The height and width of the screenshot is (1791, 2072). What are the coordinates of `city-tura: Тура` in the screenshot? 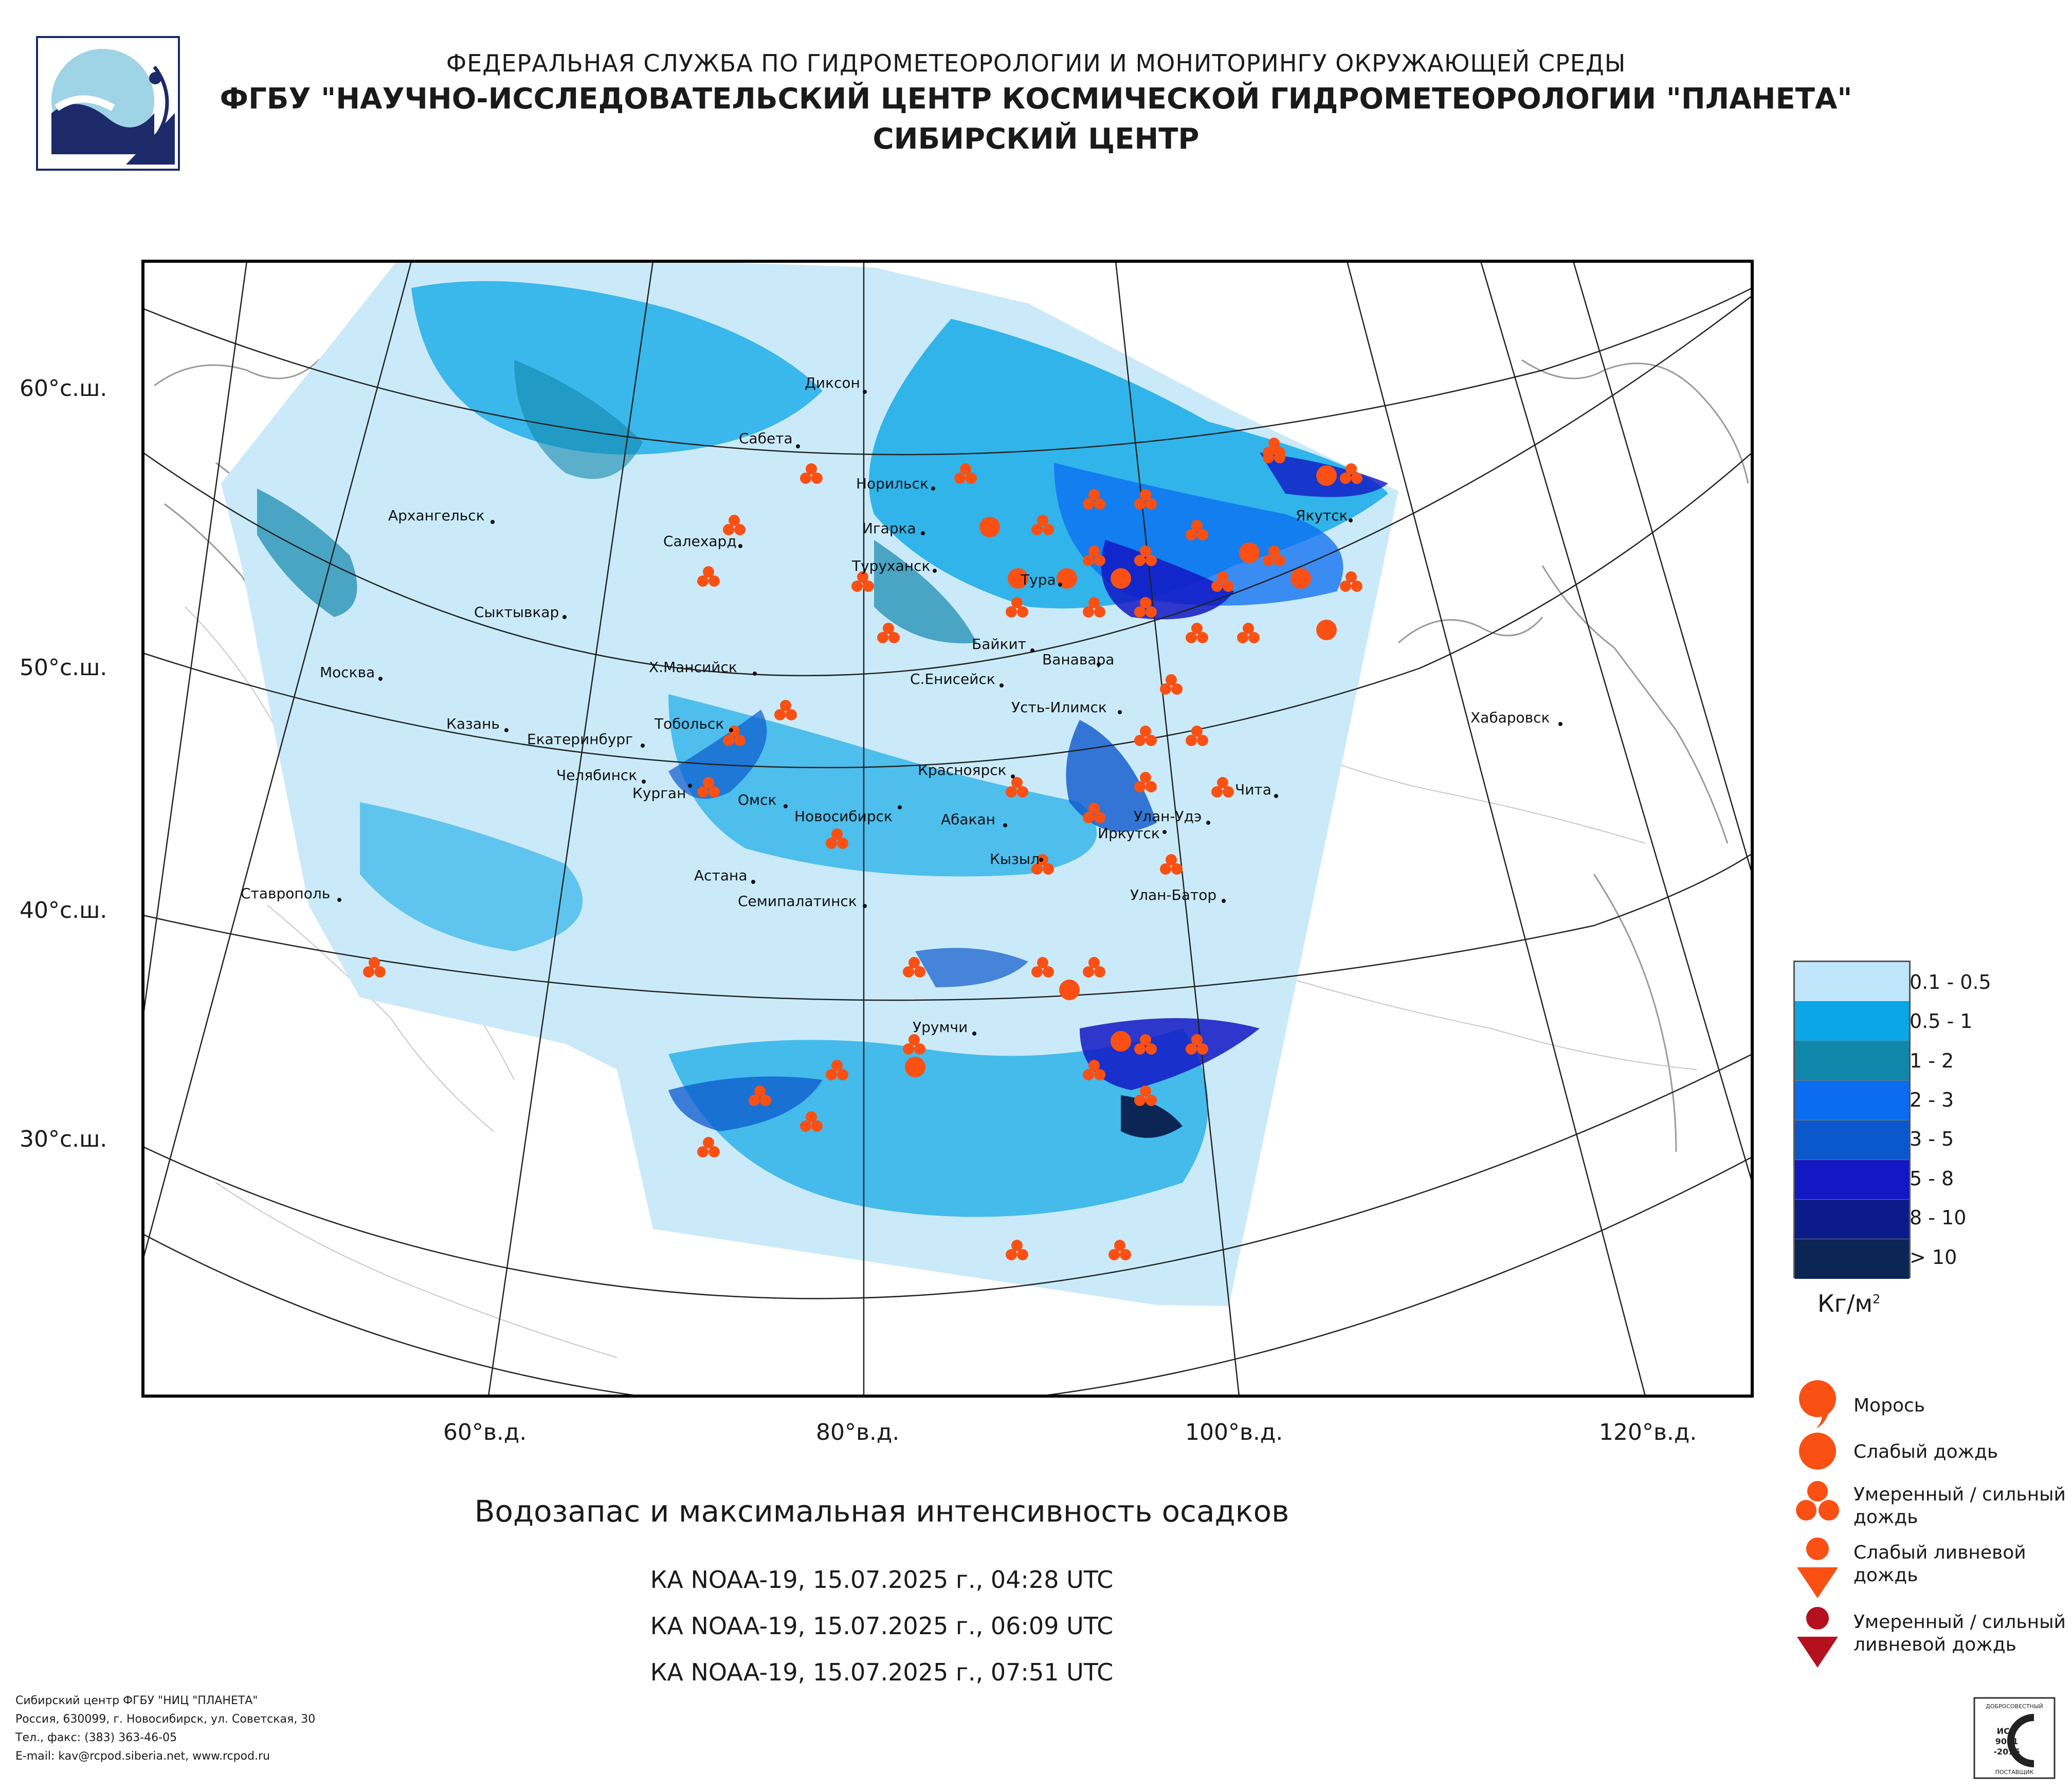 It's located at (1041, 579).